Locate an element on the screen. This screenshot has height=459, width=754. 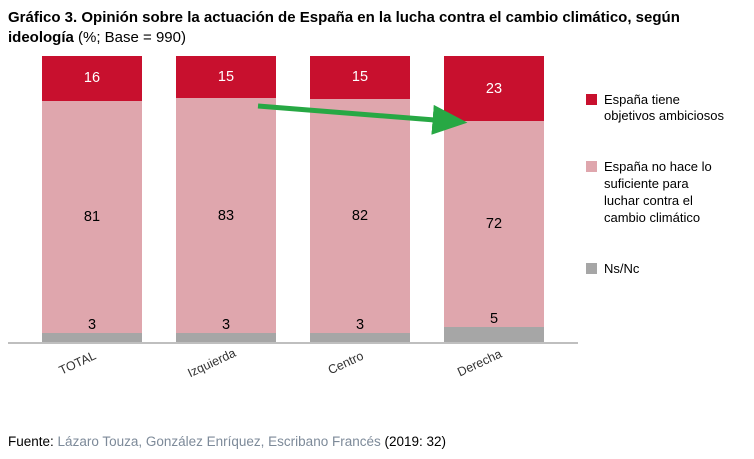
legend-item-0: España tiene objetivos ambiciosos is located at coordinates (666, 109).